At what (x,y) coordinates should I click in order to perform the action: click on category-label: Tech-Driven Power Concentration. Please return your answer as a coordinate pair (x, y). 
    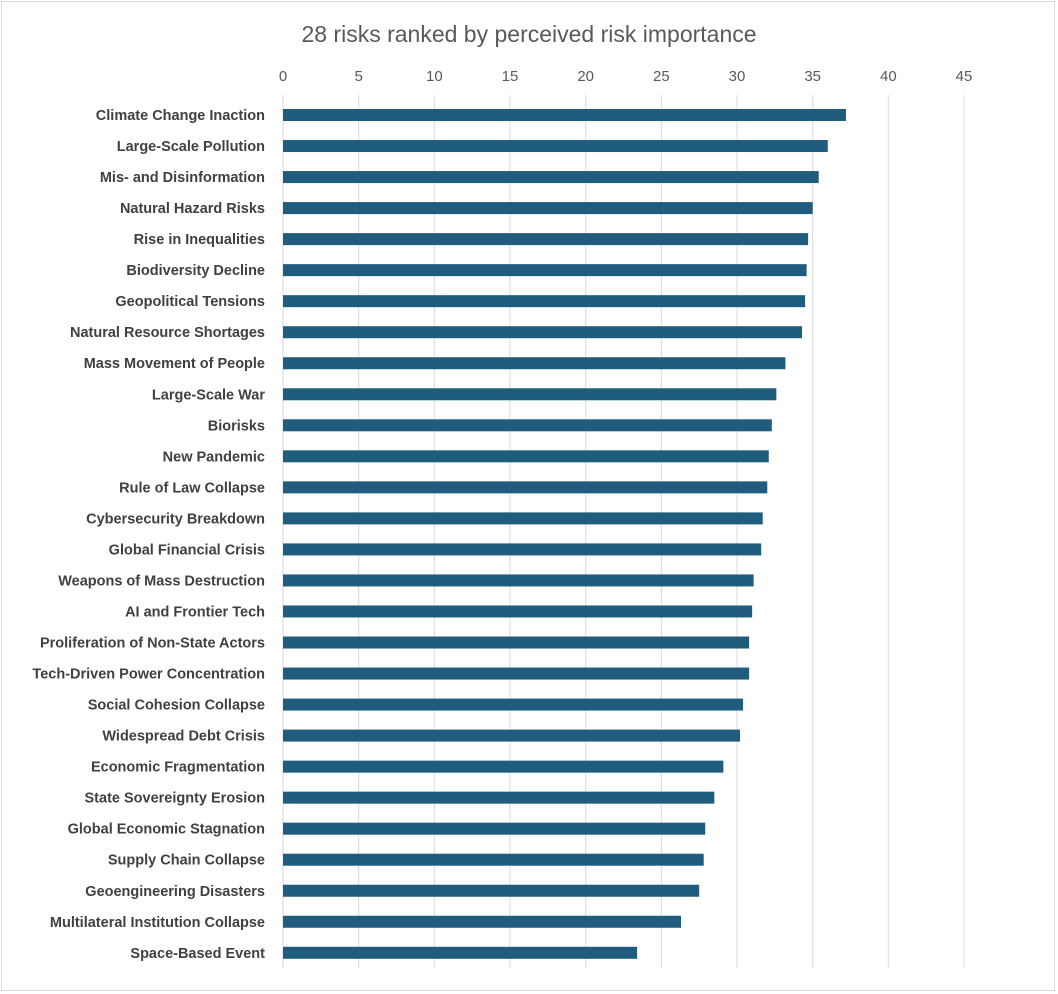
    Looking at the image, I should click on (148, 675).